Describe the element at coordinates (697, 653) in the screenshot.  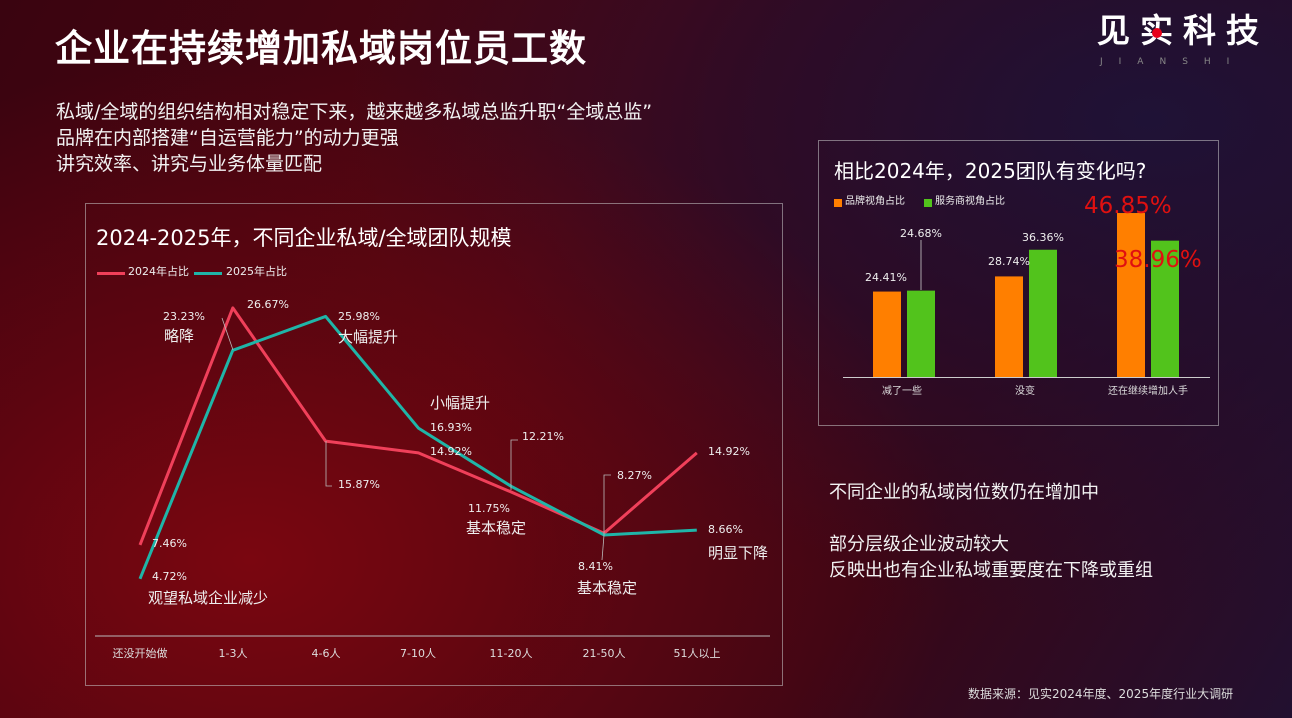
I see `x-tick-6: 51人以上` at that location.